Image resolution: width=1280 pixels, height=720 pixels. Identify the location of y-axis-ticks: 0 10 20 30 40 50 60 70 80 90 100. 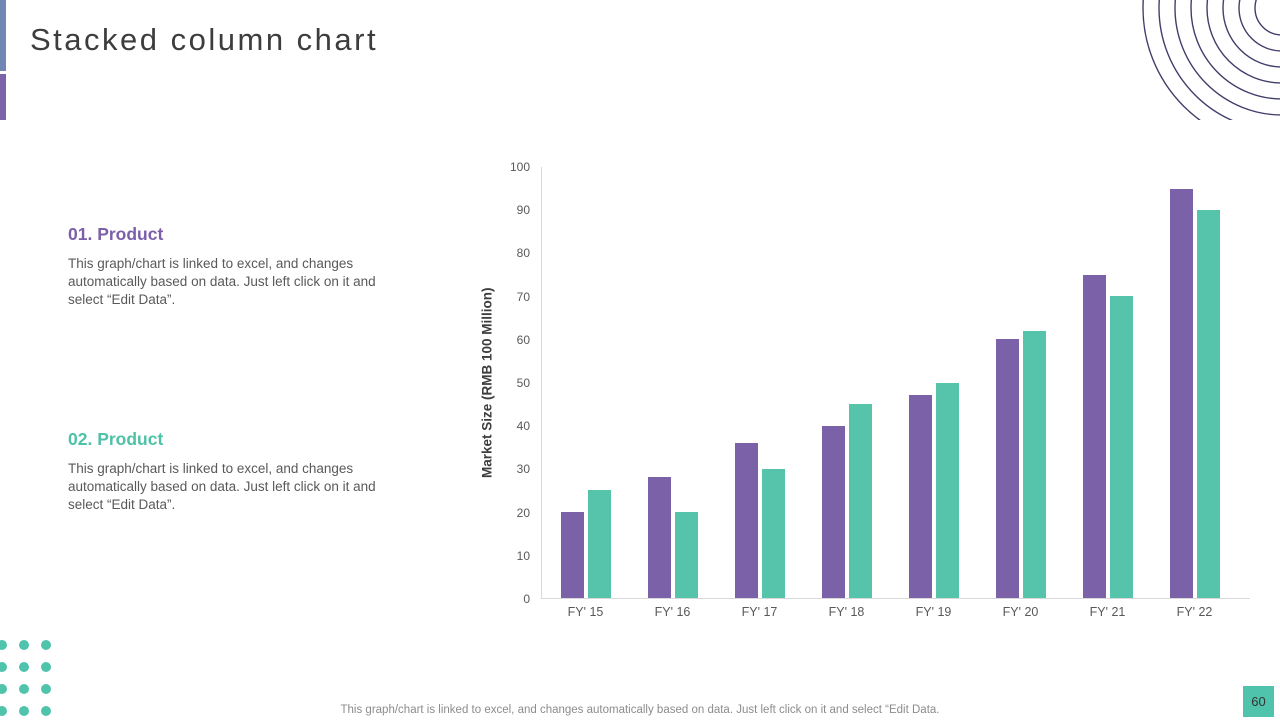
(514, 383).